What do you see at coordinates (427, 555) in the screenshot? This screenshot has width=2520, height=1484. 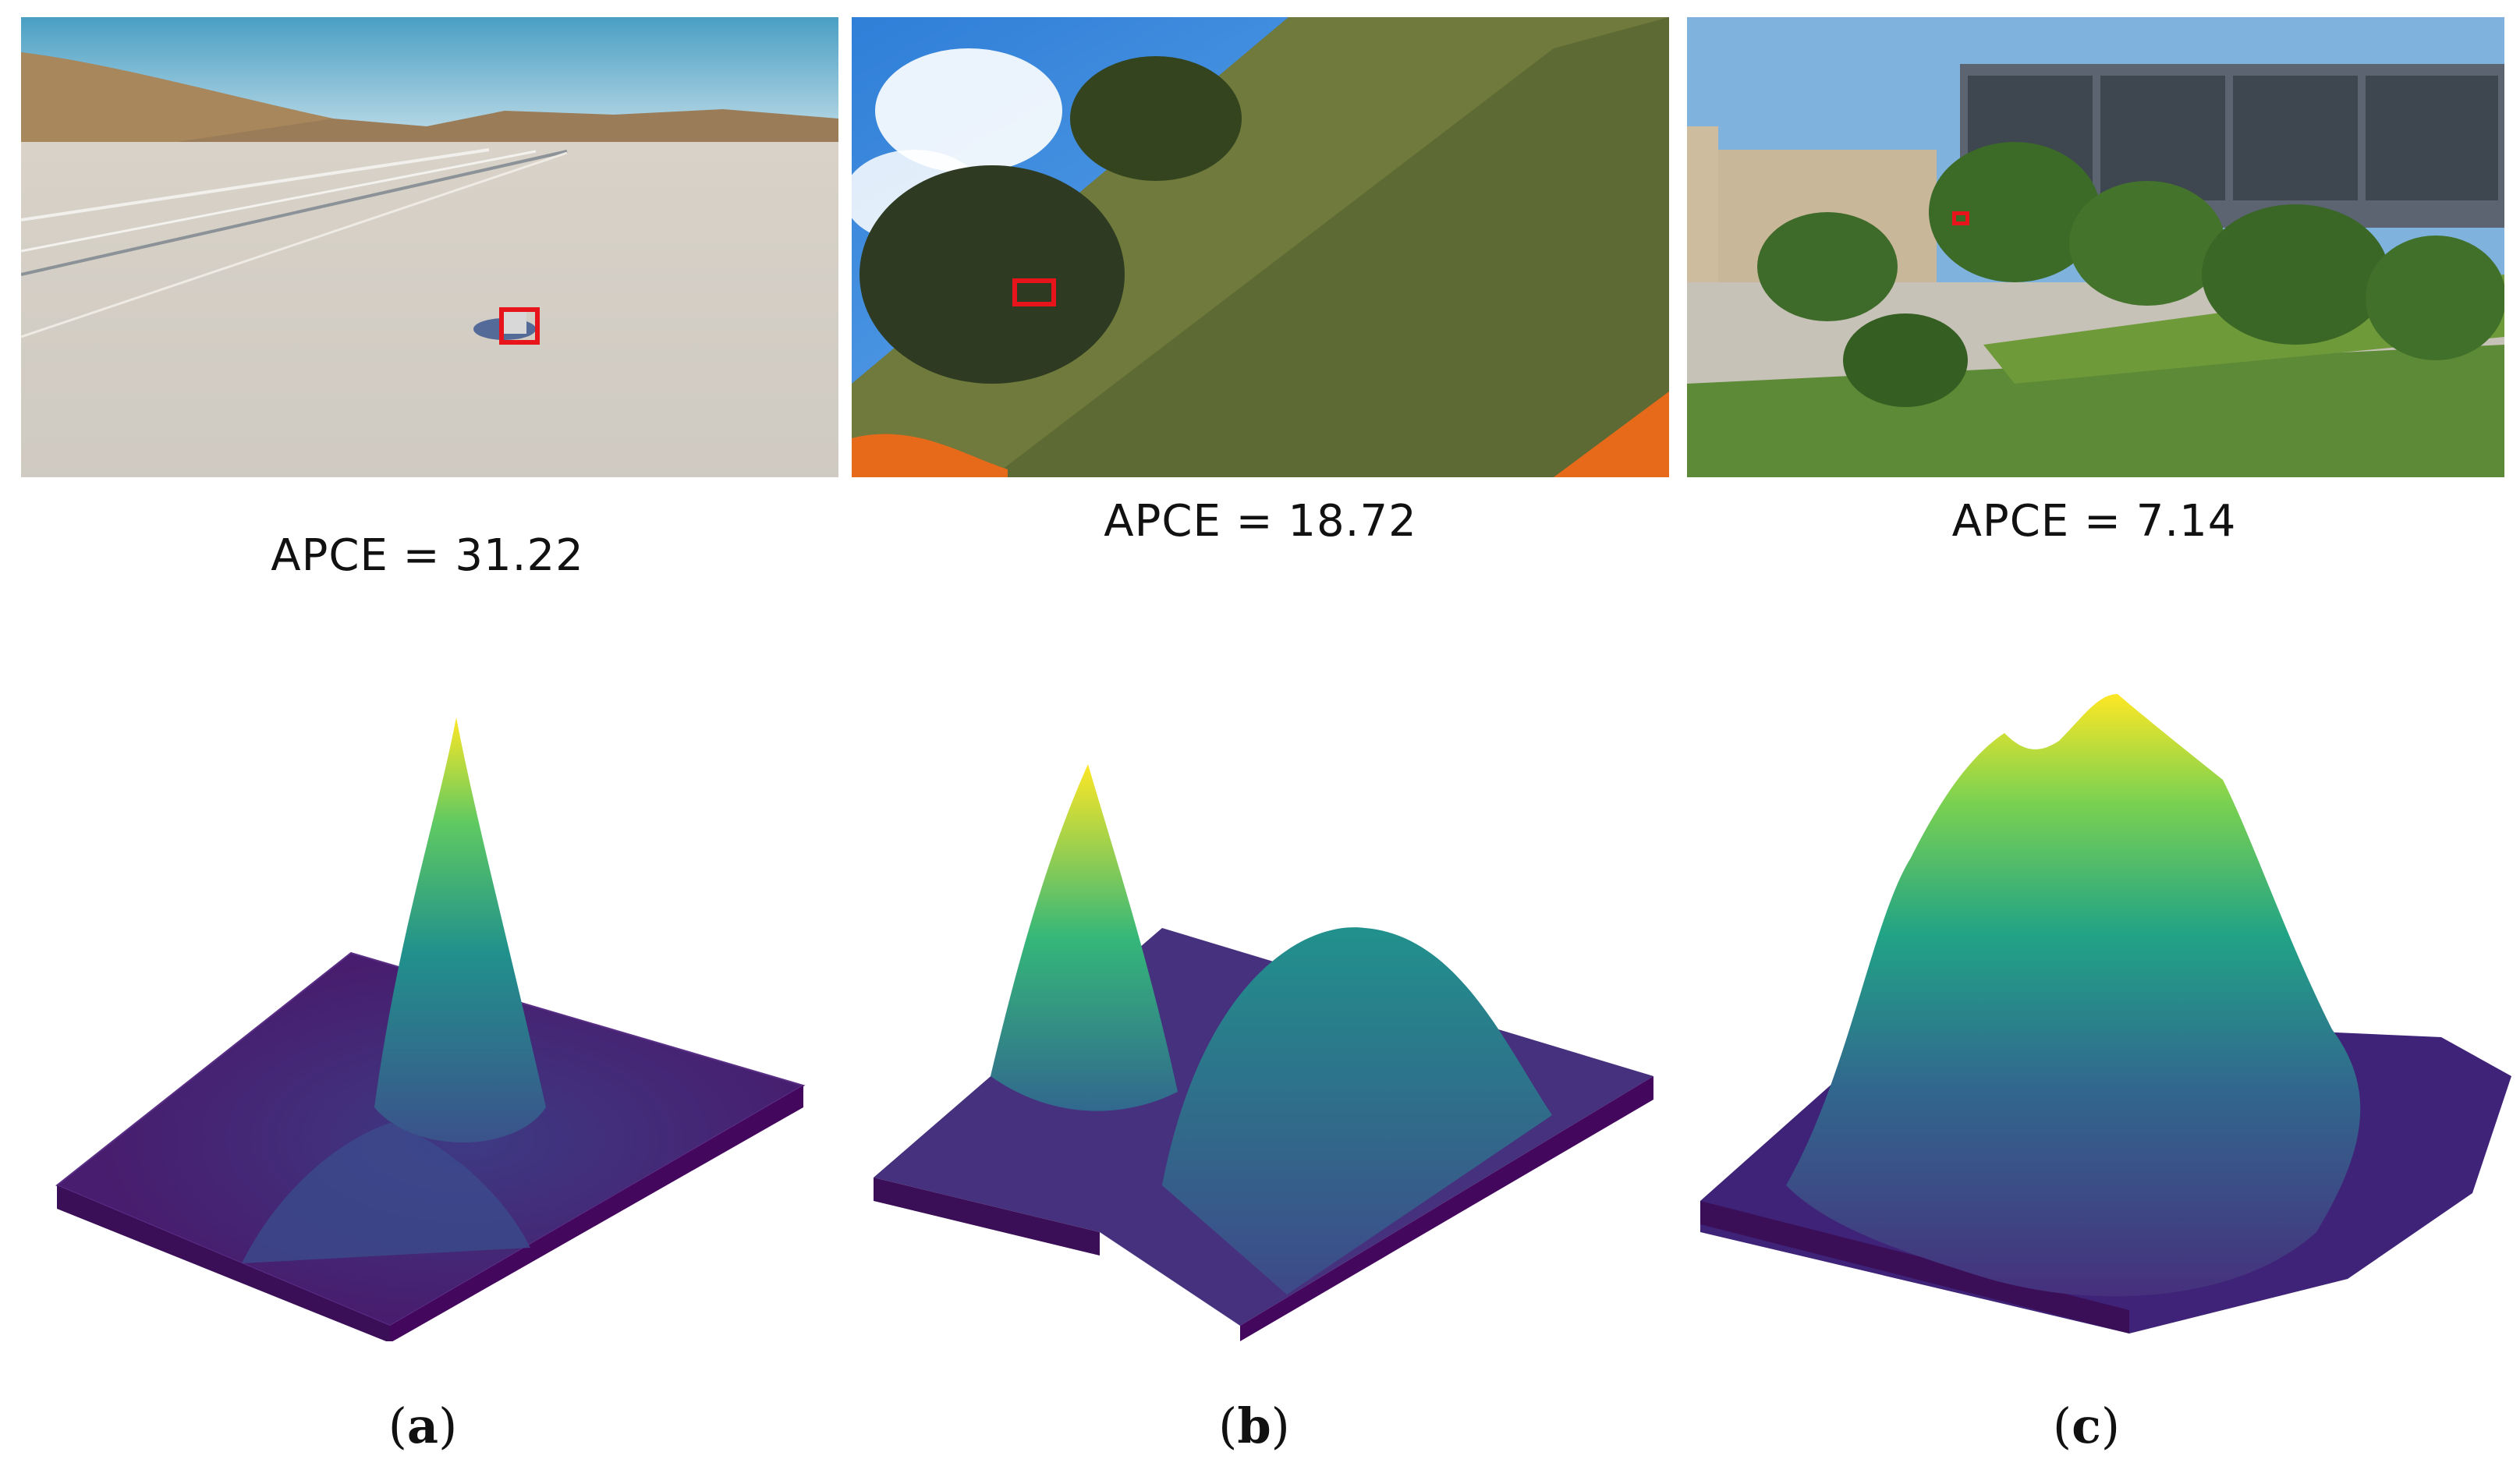 I see `apce-label-a: APCE = 31.22` at bounding box center [427, 555].